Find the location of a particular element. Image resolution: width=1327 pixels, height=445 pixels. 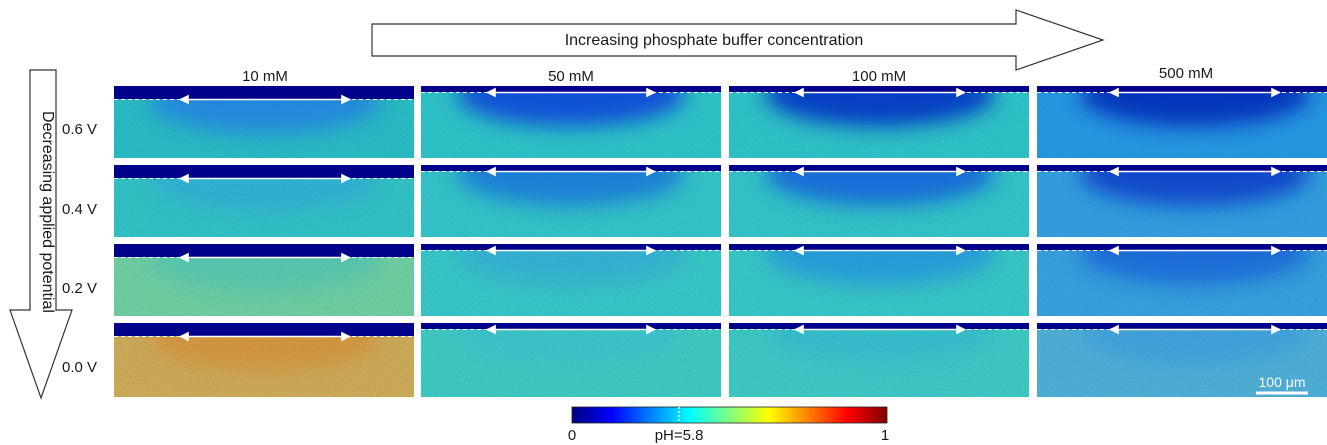

ph-map-panel-r4-c2 is located at coordinates (571, 360).